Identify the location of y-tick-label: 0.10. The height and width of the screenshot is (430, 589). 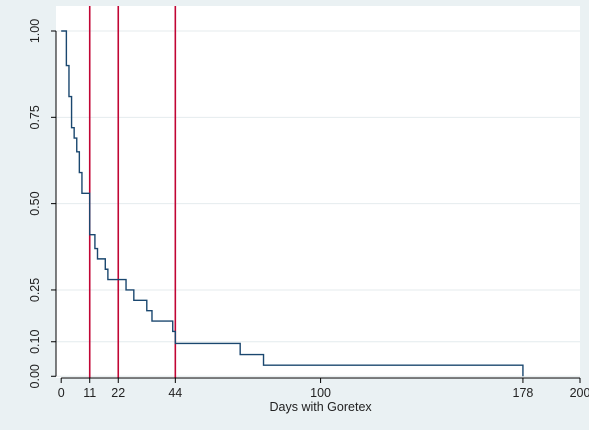
(35, 342).